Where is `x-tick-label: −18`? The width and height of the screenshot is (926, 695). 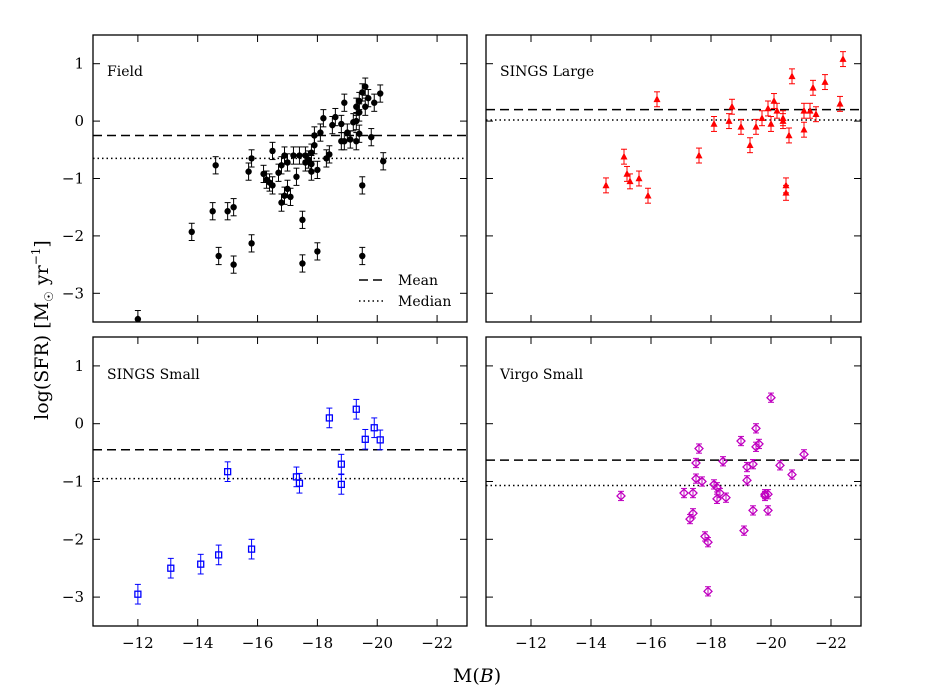
x-tick-label: −18 is located at coordinates (711, 643).